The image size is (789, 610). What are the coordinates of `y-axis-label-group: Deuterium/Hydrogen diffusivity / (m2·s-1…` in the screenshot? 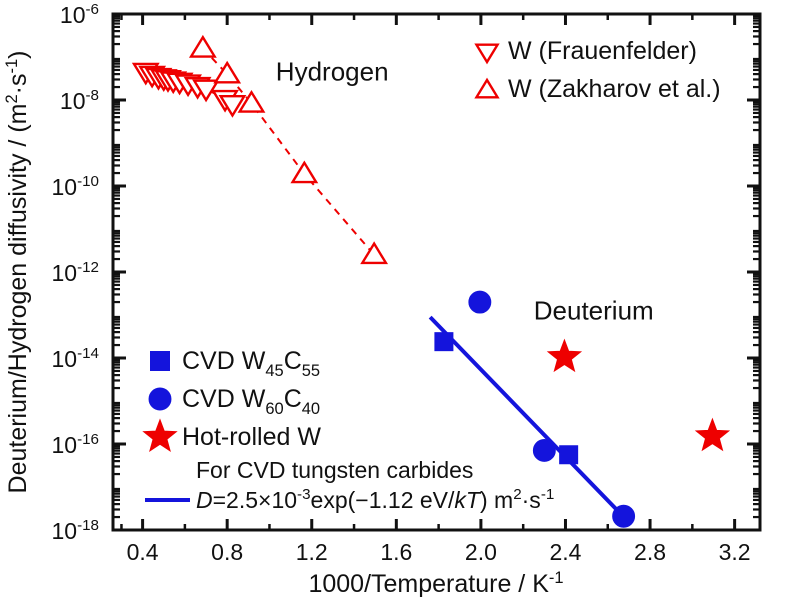 It's located at (17, 272).